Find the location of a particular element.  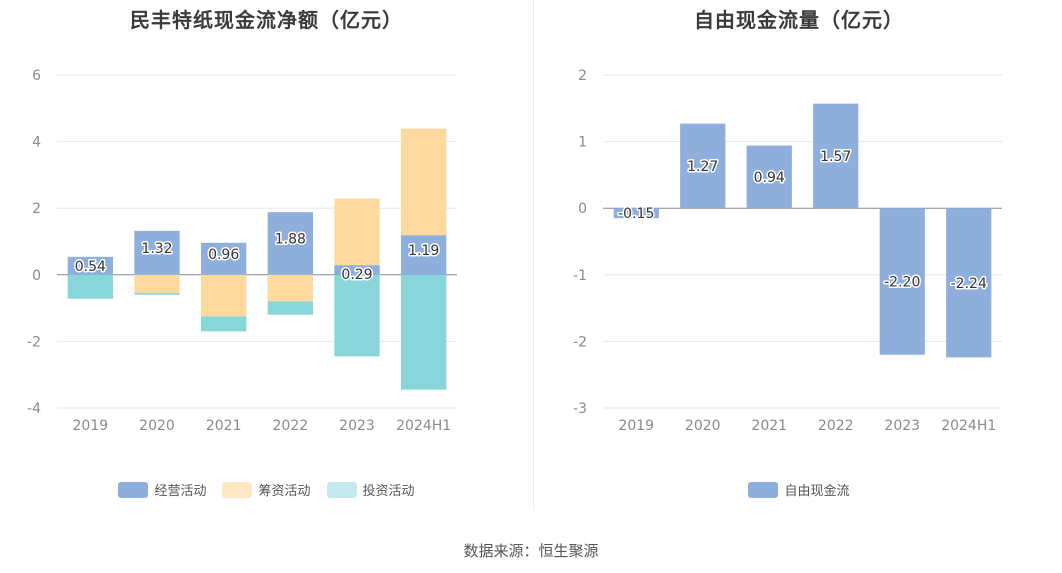

data-label: 0.29 is located at coordinates (356, 275).